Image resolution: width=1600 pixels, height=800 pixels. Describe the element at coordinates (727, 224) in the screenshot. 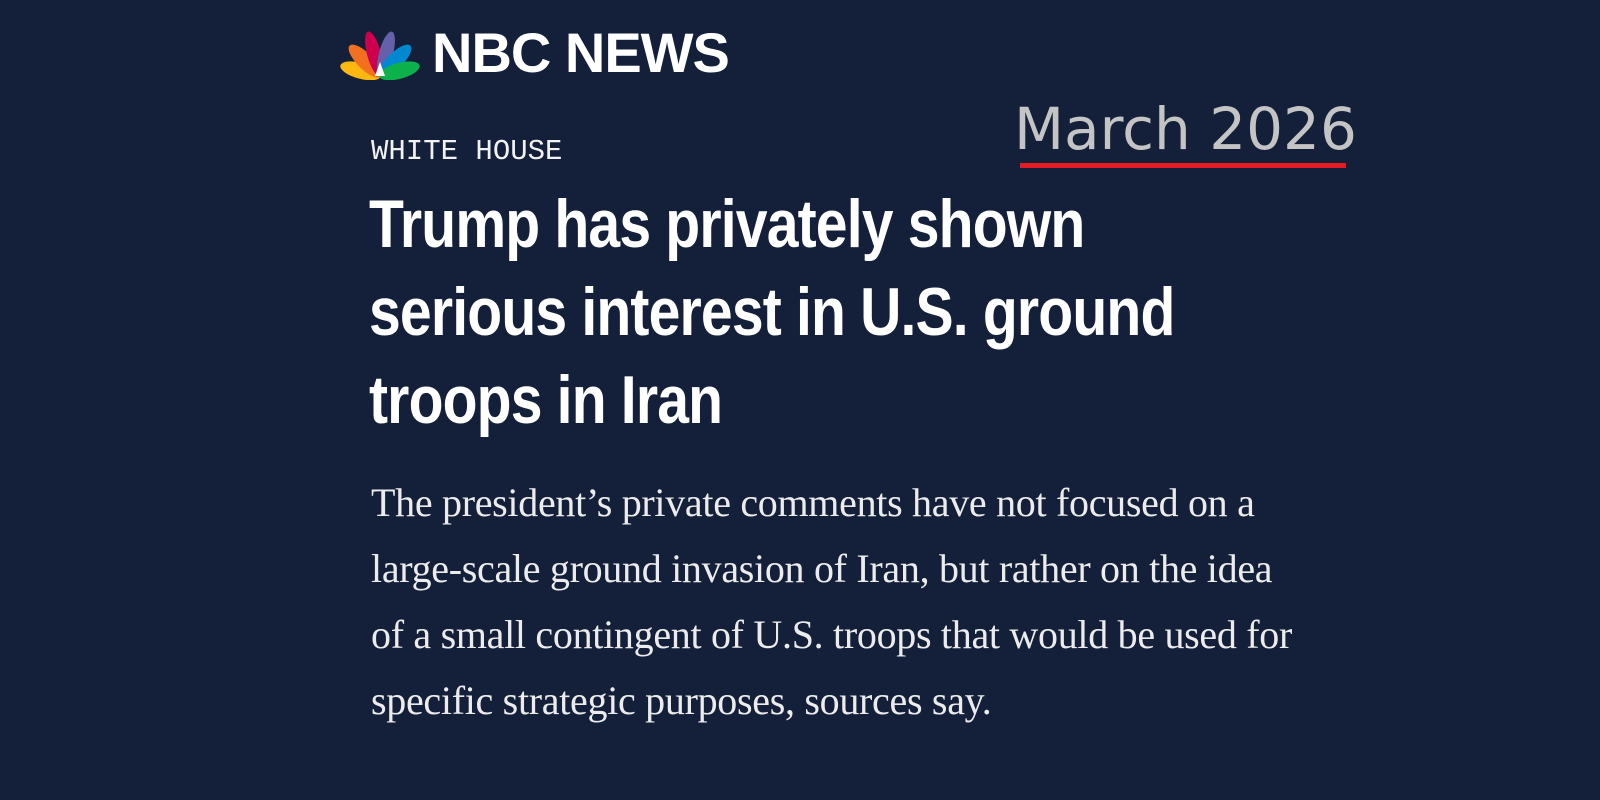

I see `headline-line: Trump has privately shown` at that location.